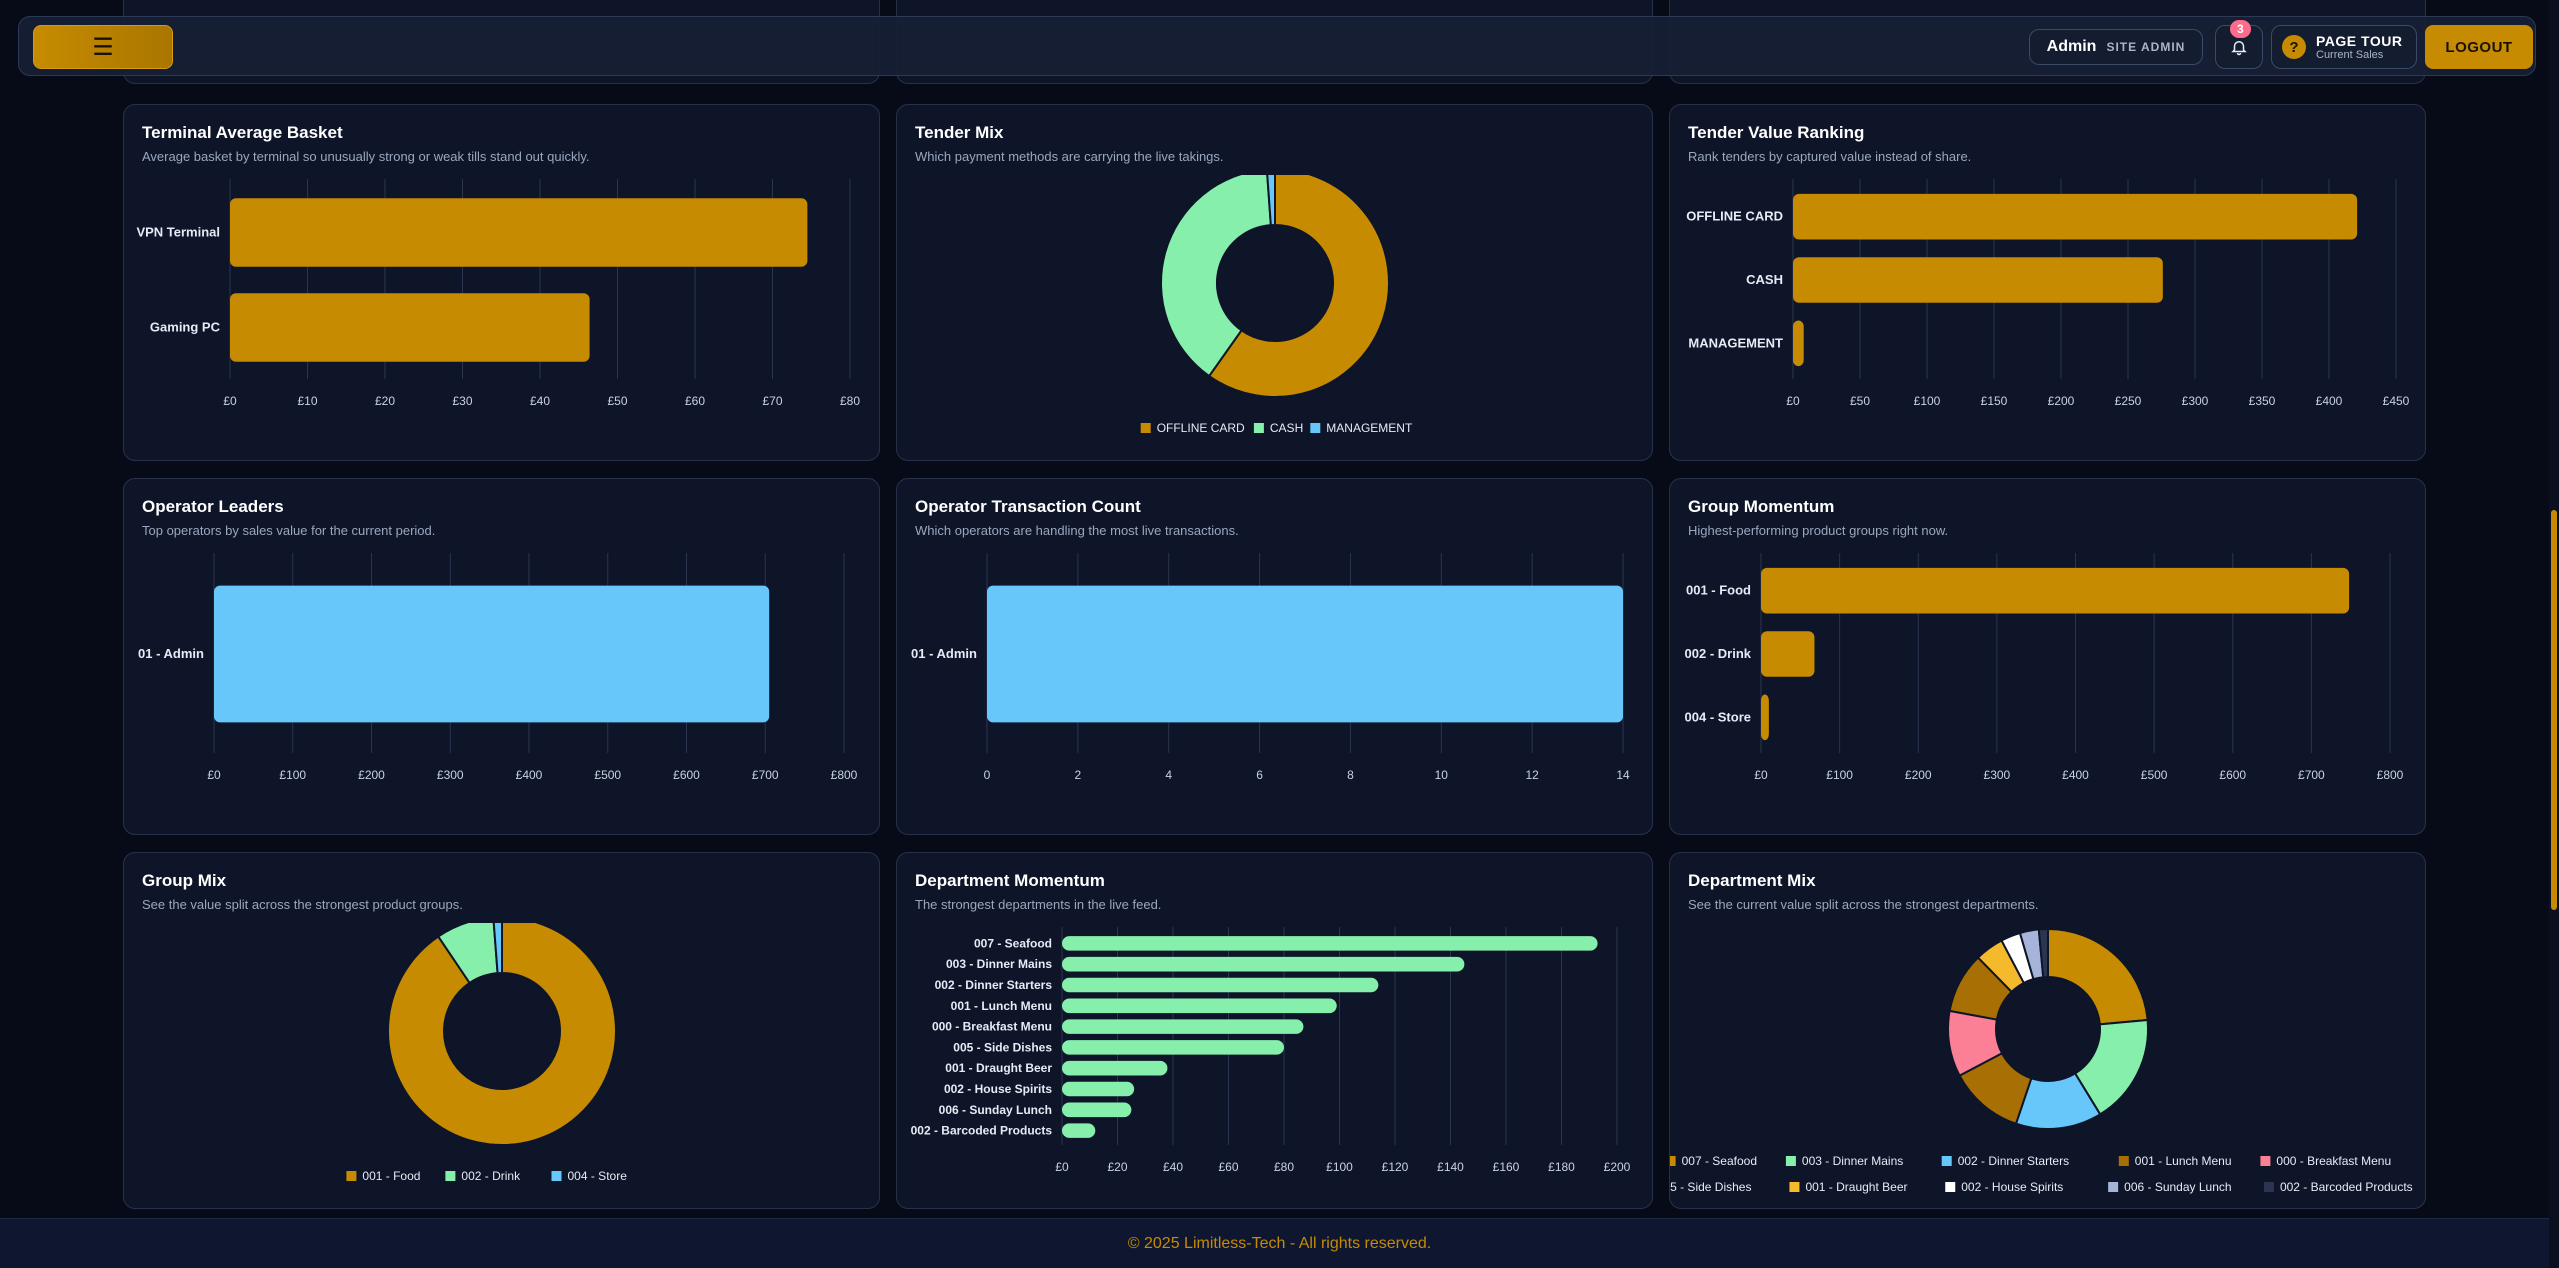 This screenshot has width=2559, height=1268. I want to click on scrollbar-thumb, so click(2554, 710).